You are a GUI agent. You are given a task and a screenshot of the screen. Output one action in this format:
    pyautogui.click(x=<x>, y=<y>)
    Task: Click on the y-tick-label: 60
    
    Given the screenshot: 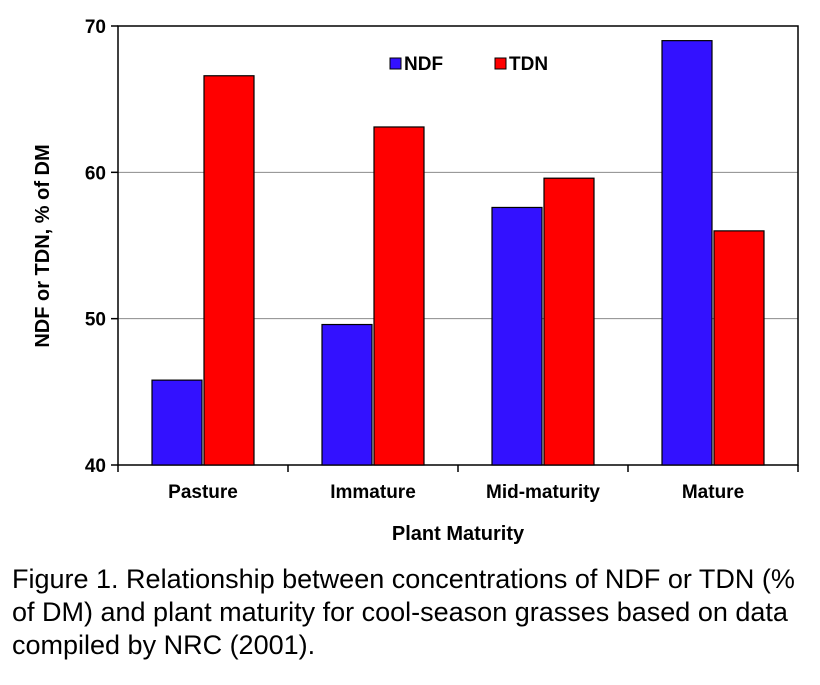 What is the action you would take?
    pyautogui.click(x=95, y=173)
    